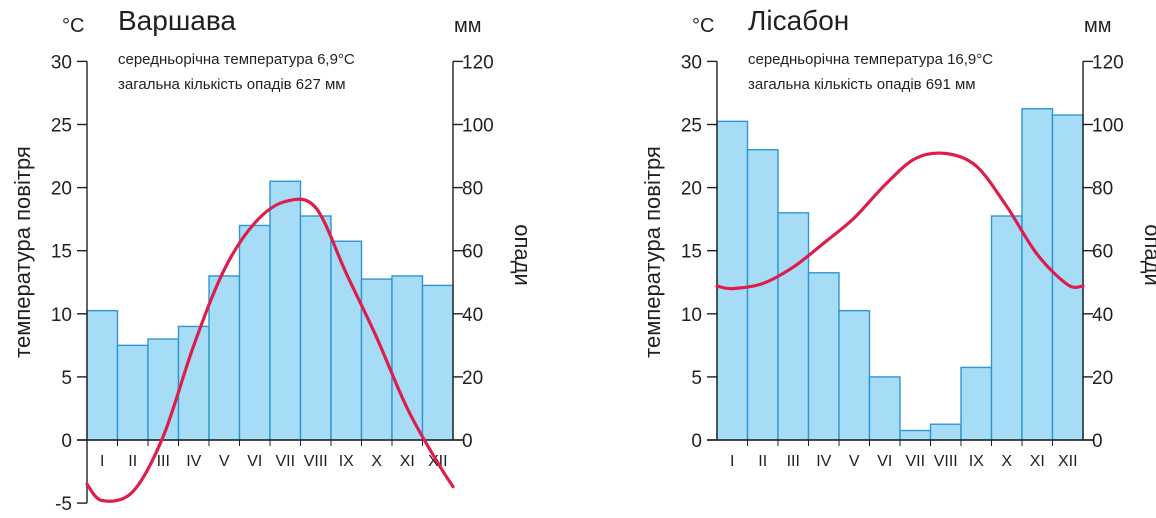  What do you see at coordinates (870, 59) in the screenshot?
I see `annual-temperature-note: середньорічна температура 16,9°C` at bounding box center [870, 59].